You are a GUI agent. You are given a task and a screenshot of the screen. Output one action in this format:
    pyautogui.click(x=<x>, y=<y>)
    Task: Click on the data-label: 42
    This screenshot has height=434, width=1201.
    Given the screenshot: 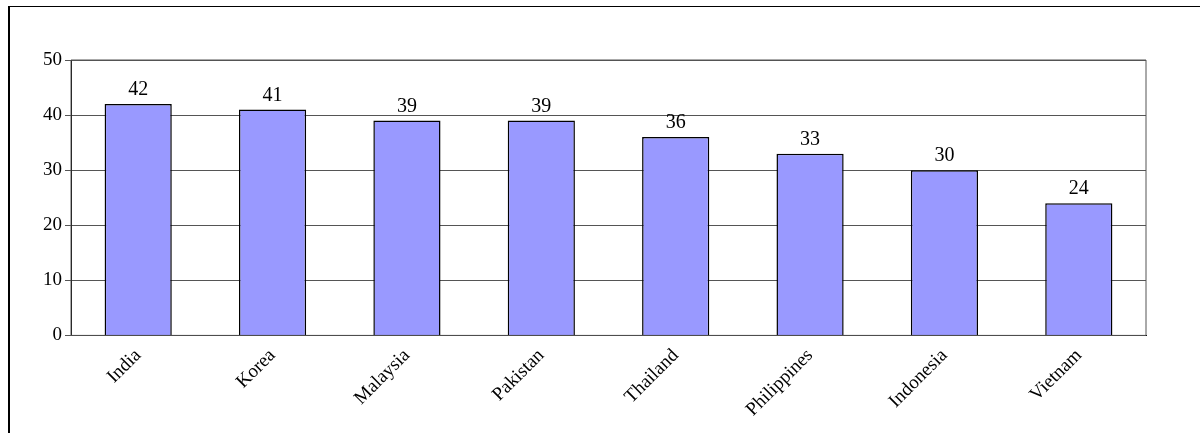 What is the action you would take?
    pyautogui.click(x=138, y=88)
    